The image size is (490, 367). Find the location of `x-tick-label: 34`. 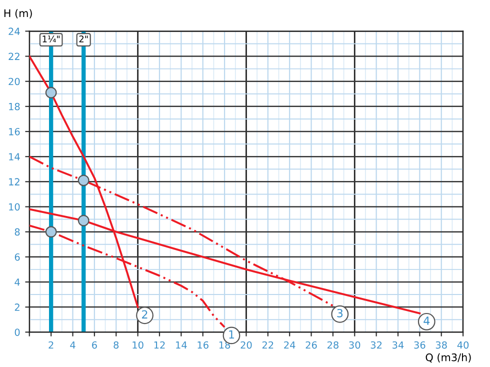

x-tick-label: 34 is located at coordinates (398, 345).